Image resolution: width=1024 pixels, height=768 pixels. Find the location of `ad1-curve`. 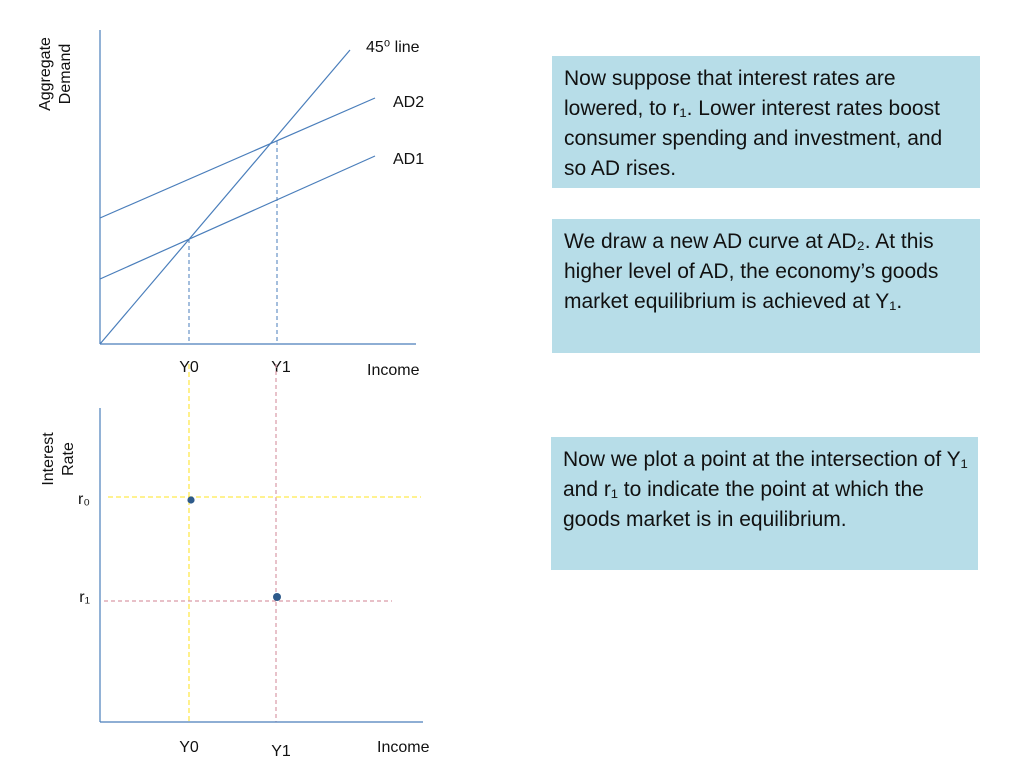

ad1-curve is located at coordinates (237, 217).